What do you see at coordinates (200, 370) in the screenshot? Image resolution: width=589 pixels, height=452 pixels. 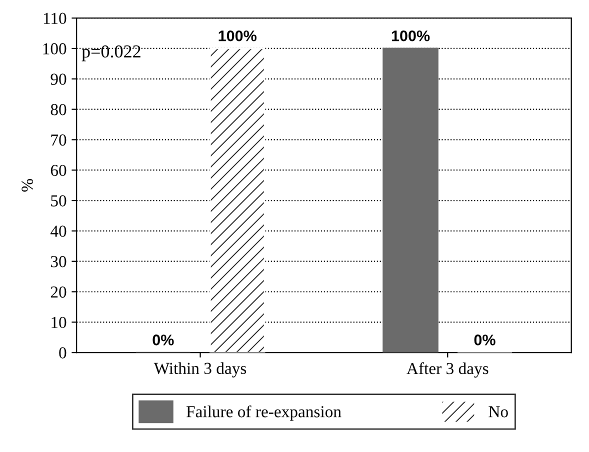 I see `x-tick-label: Within 3 days` at bounding box center [200, 370].